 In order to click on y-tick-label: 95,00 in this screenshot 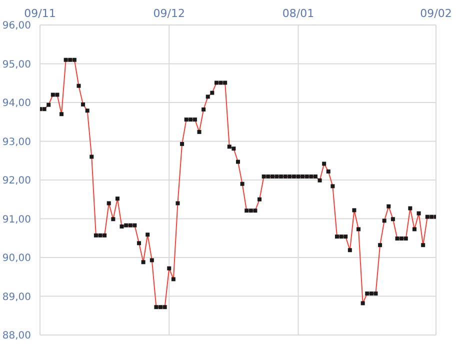, I will do `click(16, 64)`.